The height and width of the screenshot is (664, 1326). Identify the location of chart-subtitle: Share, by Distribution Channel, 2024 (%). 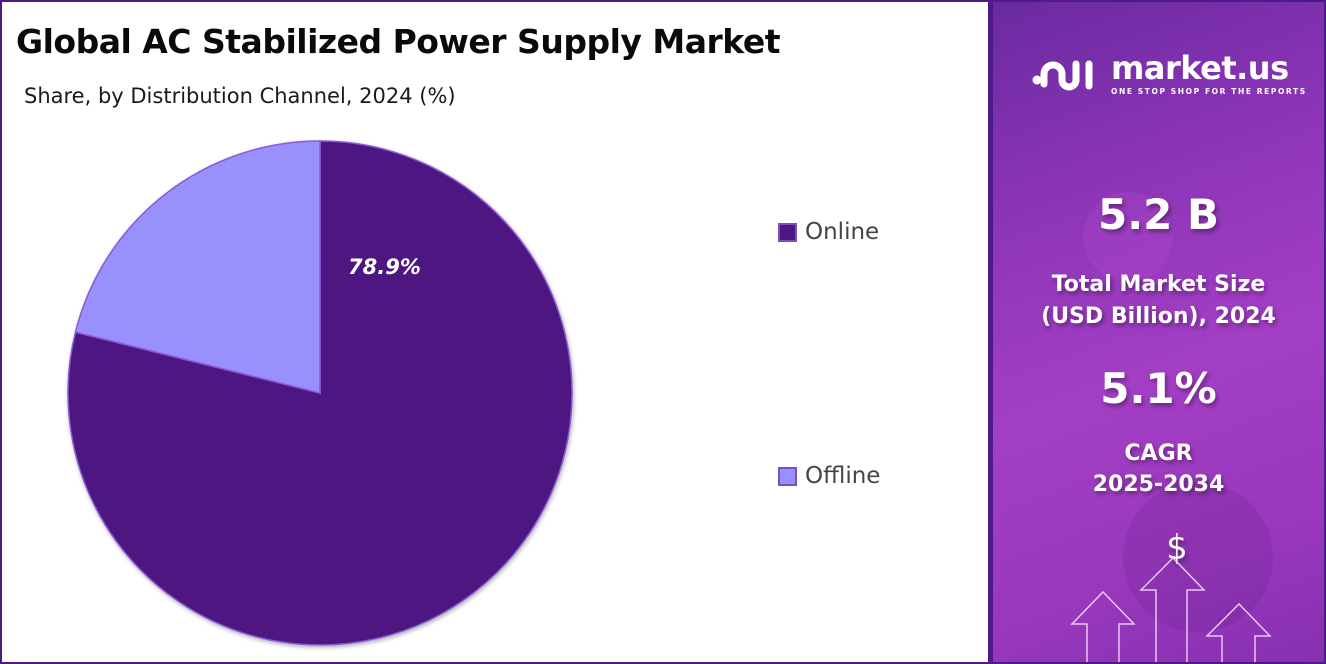
(240, 96).